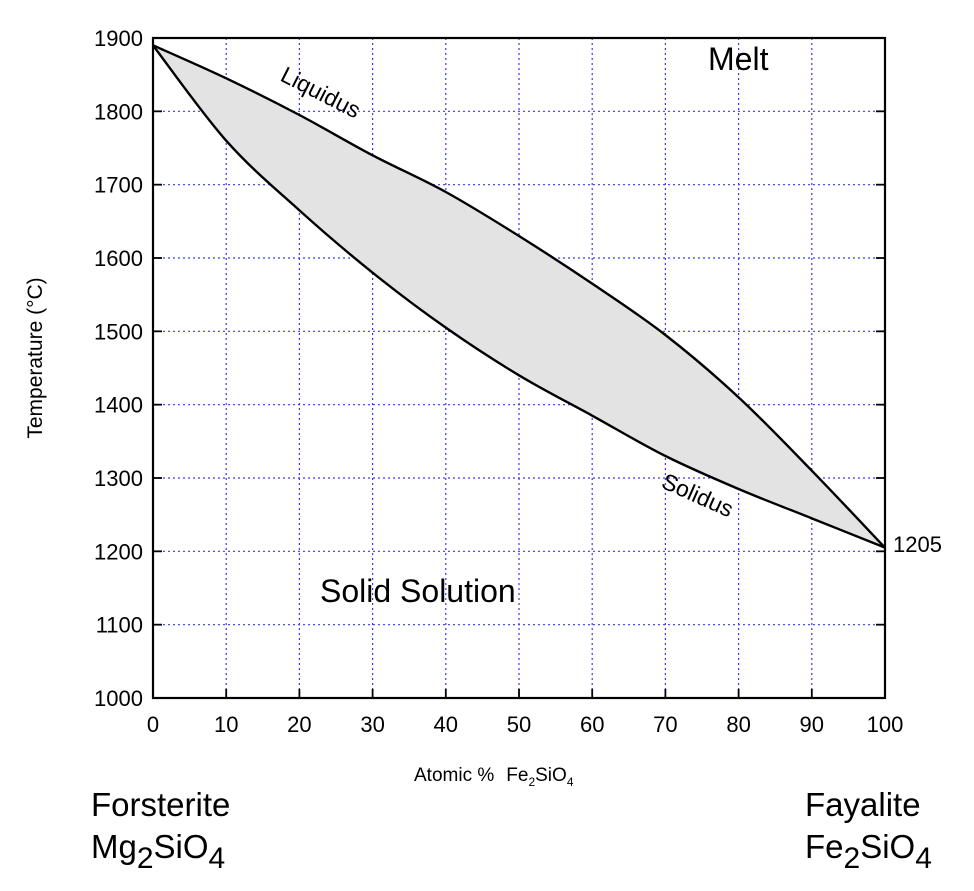 Image resolution: width=974 pixels, height=891 pixels. What do you see at coordinates (592, 724) in the screenshot?
I see `x-tick-label: 60` at bounding box center [592, 724].